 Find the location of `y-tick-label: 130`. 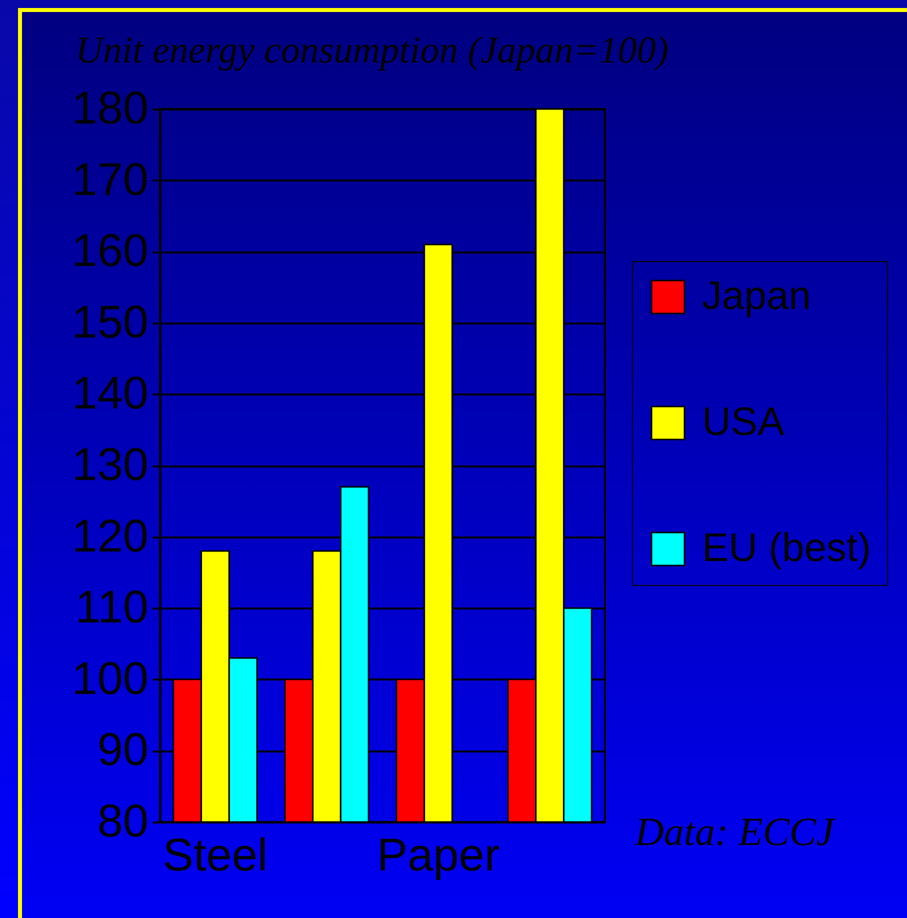

y-tick-label: 130 is located at coordinates (110, 464).